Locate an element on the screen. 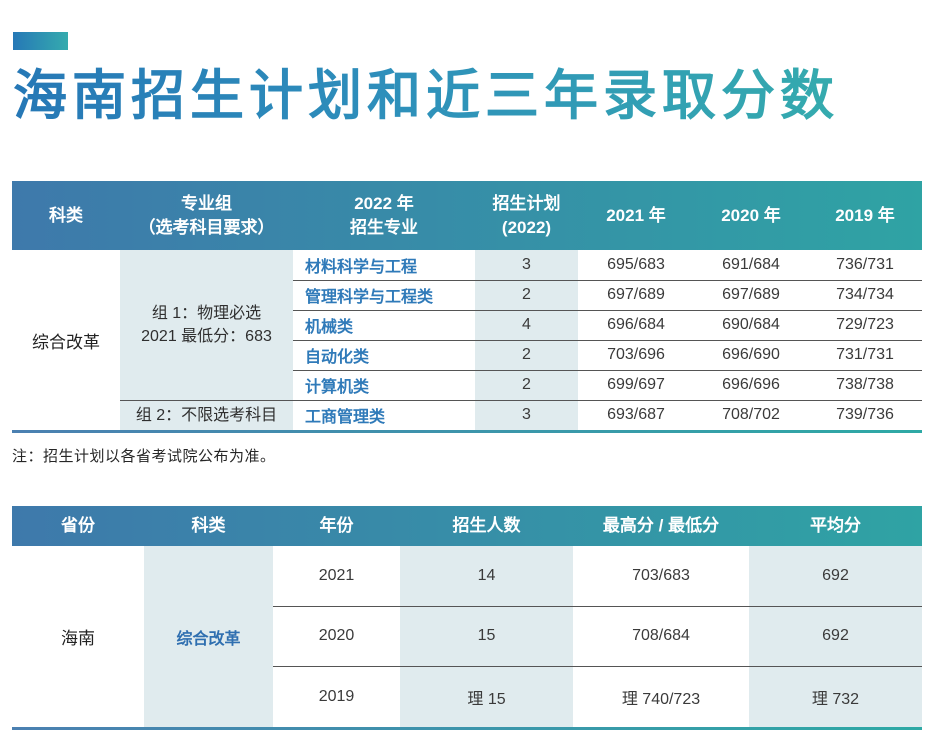 The width and height of the screenshot is (936, 747). score-2019-cell: 736/731 is located at coordinates (865, 265).